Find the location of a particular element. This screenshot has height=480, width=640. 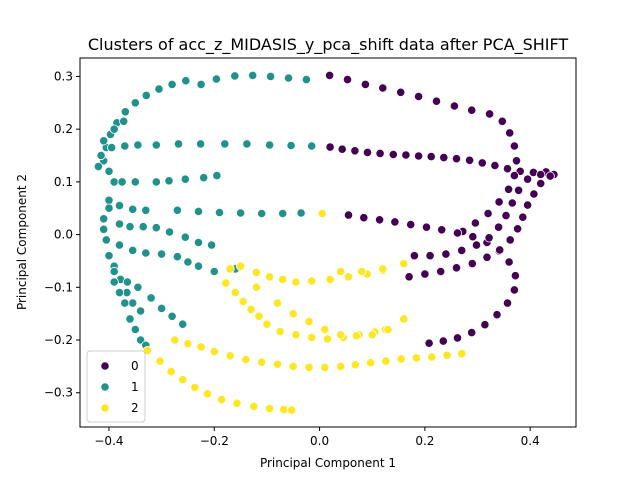

legend-label: 2 is located at coordinates (135, 408).